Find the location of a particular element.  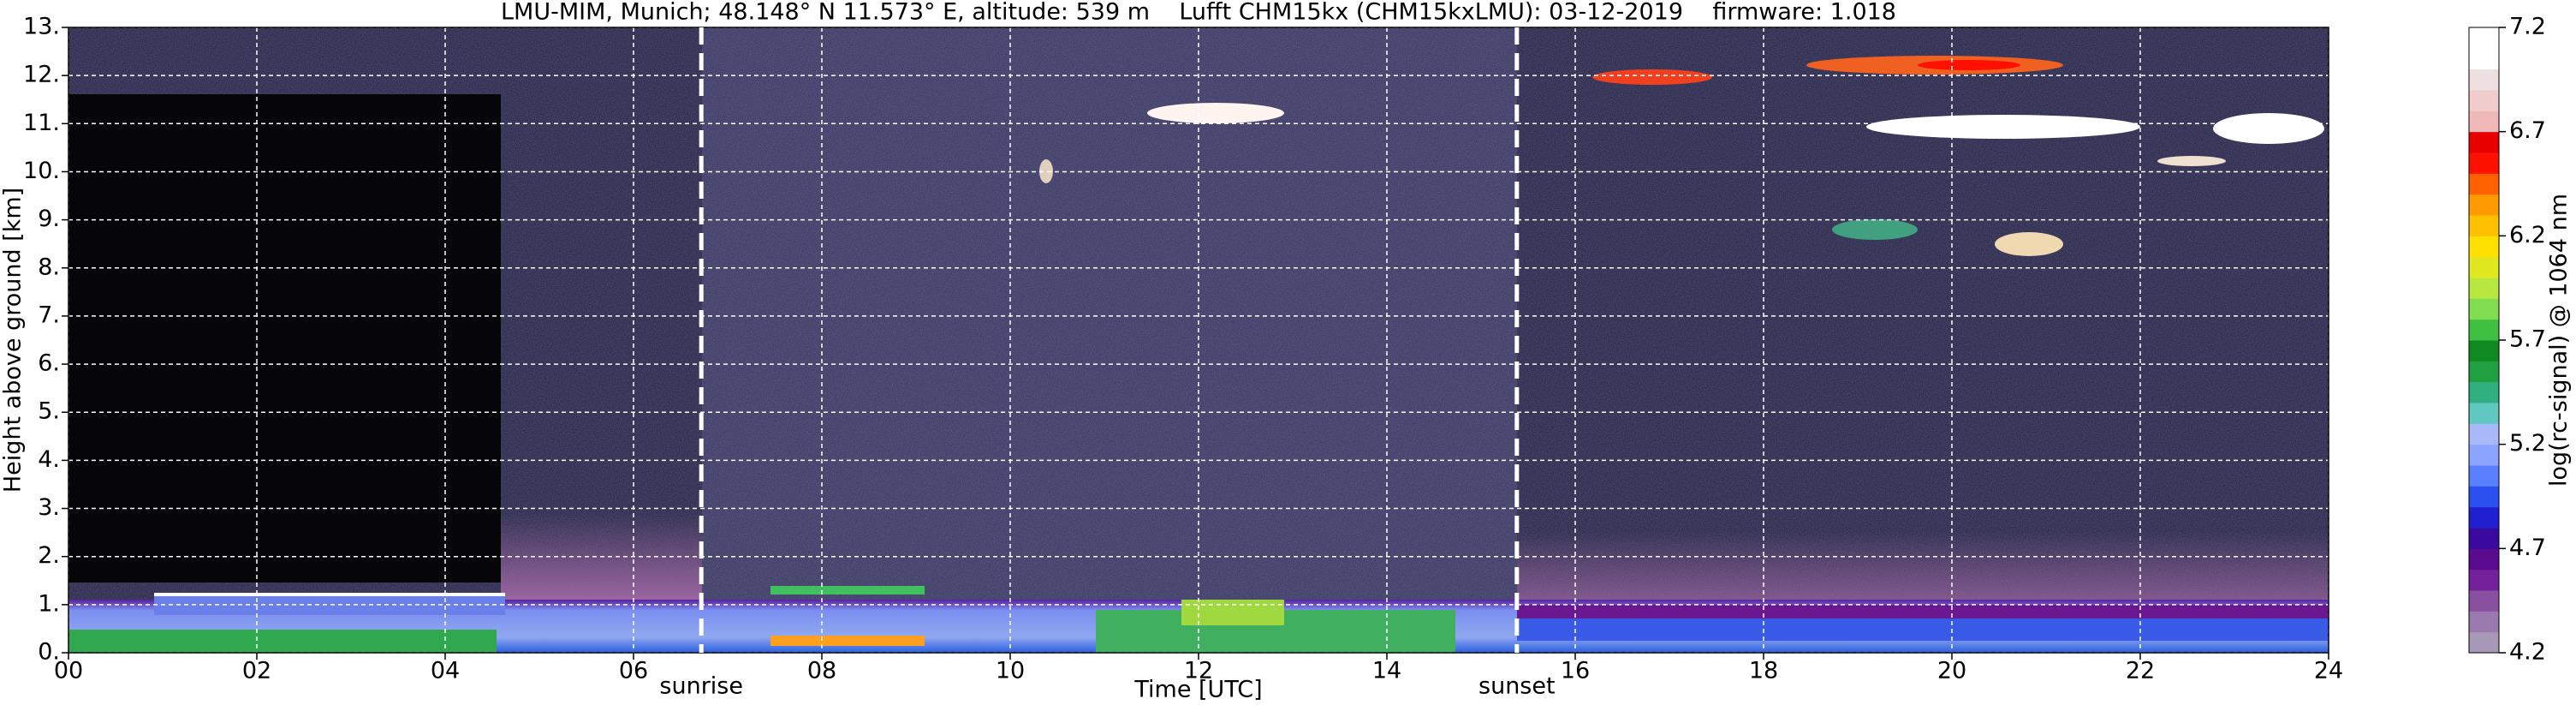

colorbar-tick-label: 5.7 is located at coordinates (2527, 340).